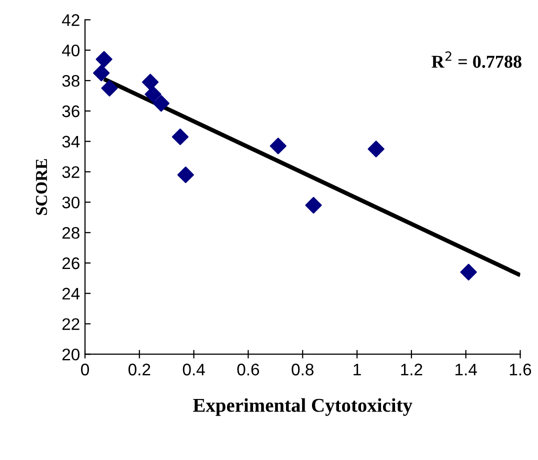  What do you see at coordinates (71, 324) in the screenshot?
I see `y-tick-label: 22` at bounding box center [71, 324].